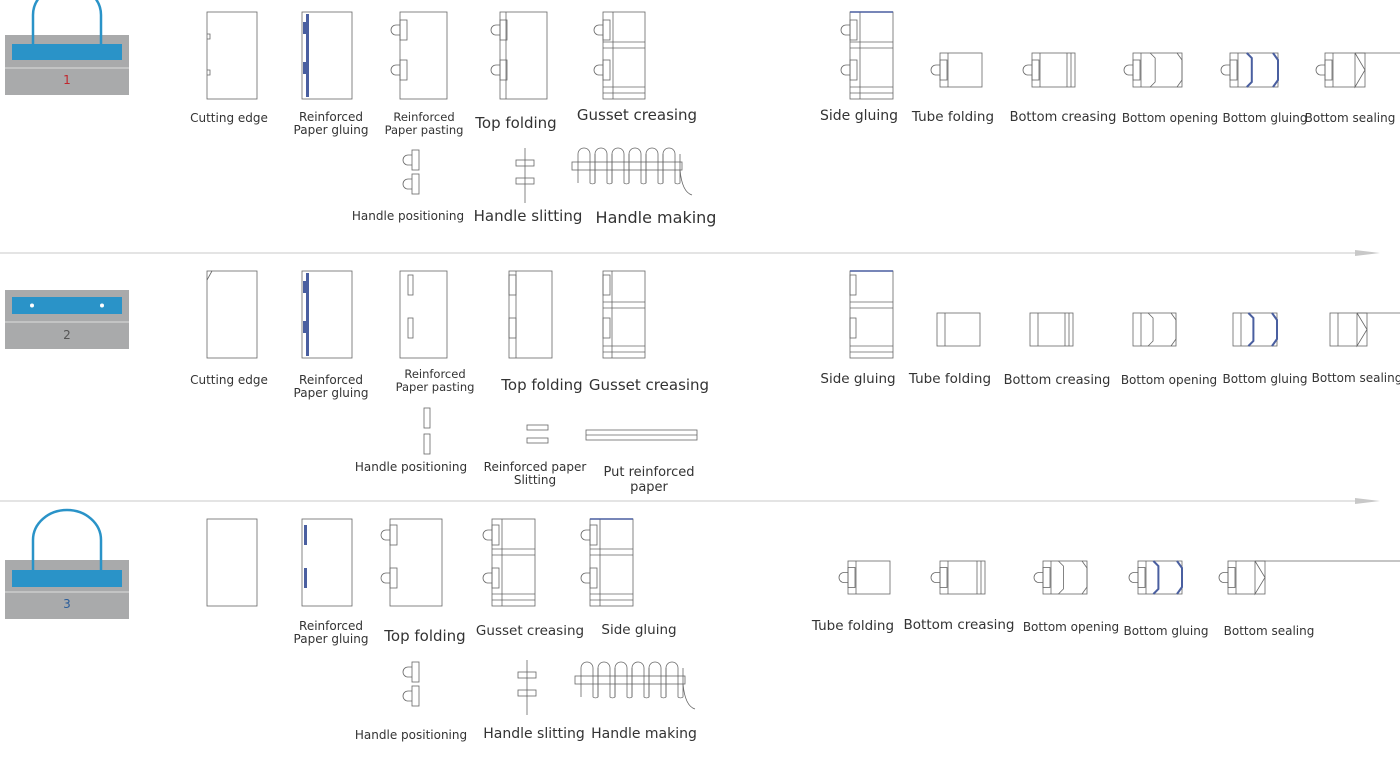 This screenshot has height=760, width=1400. I want to click on sub-step-label: Put reinforced paper, so click(649, 480).